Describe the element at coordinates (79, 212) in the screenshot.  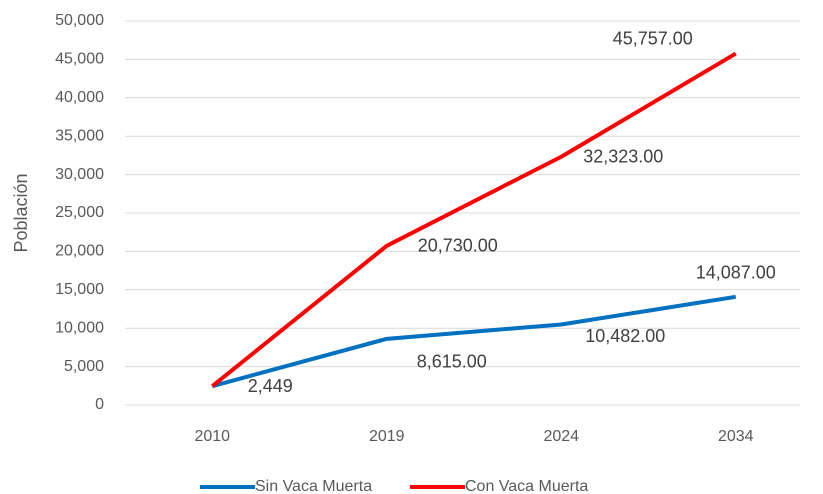
I see `y-tick-label: 25,000` at that location.